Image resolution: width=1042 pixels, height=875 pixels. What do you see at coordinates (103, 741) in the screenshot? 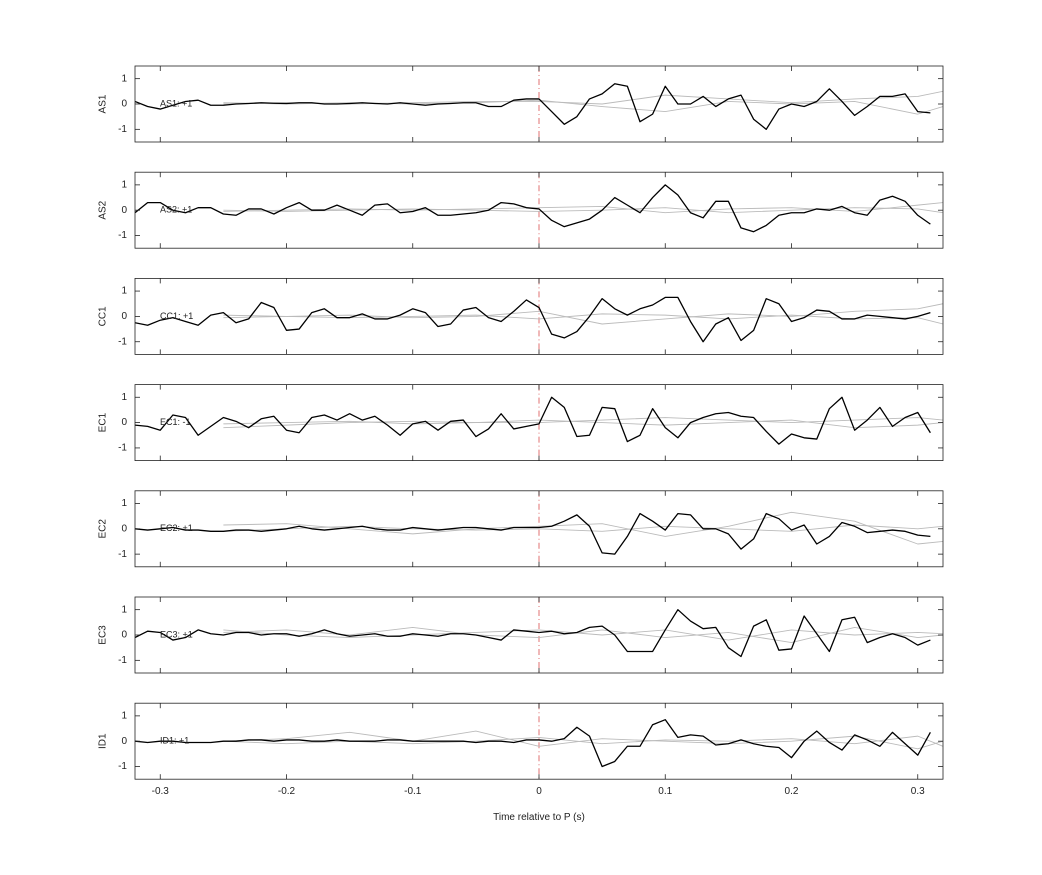
I see `y-axis-label: ID1` at bounding box center [103, 741].